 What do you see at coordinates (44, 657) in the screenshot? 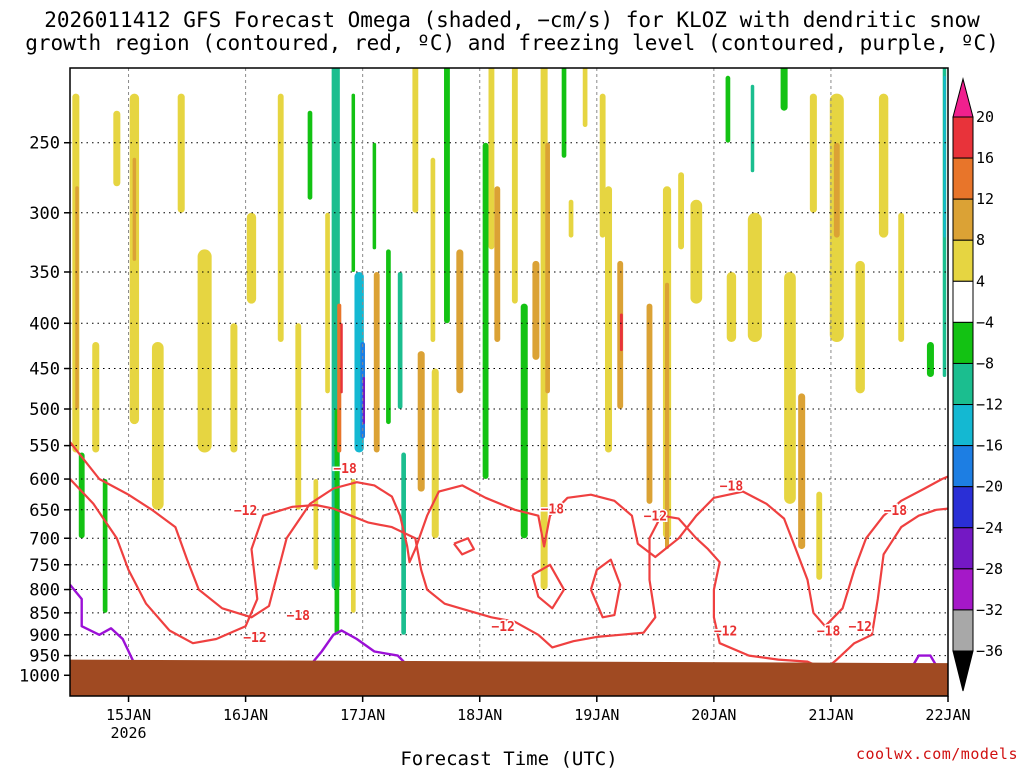
I see `y-tick-label: 950` at bounding box center [44, 657].